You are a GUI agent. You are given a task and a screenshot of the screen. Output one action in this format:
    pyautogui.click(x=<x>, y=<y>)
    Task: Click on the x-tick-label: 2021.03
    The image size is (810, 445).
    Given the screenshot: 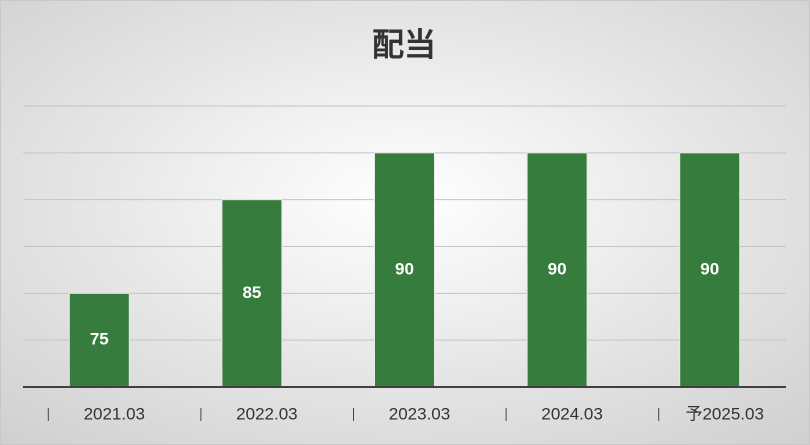 What is the action you would take?
    pyautogui.click(x=114, y=413)
    